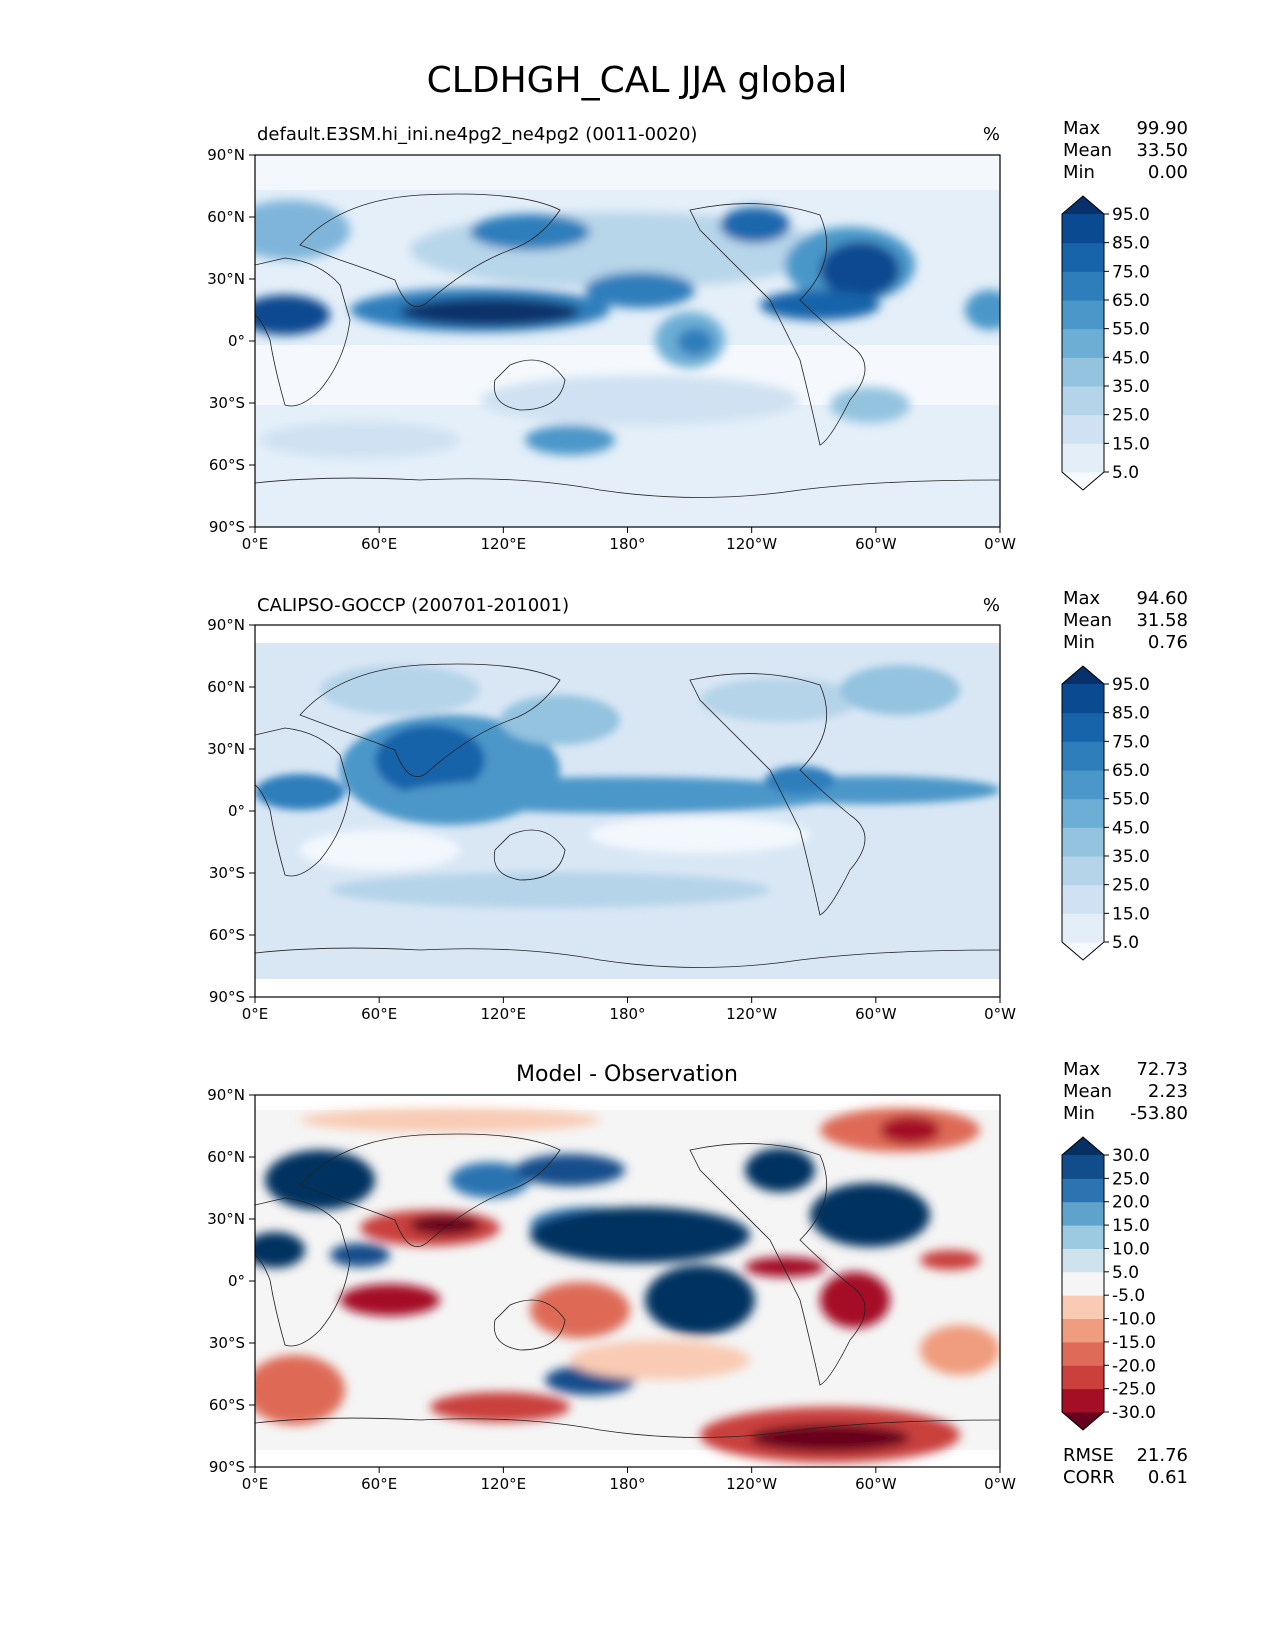 The height and width of the screenshot is (1650, 1275). I want to click on figure-title: CLDHGH_CAL JJA global, so click(637, 80).